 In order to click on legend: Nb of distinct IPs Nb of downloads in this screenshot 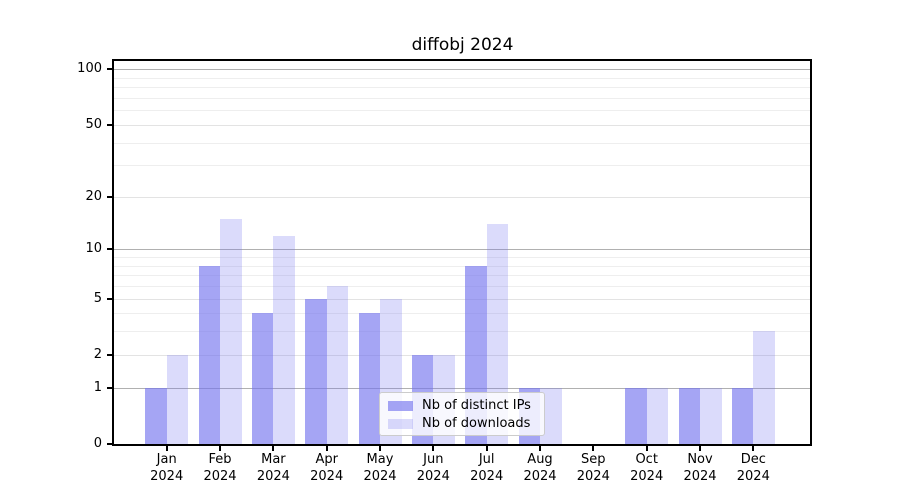, I will do `click(462, 414)`.